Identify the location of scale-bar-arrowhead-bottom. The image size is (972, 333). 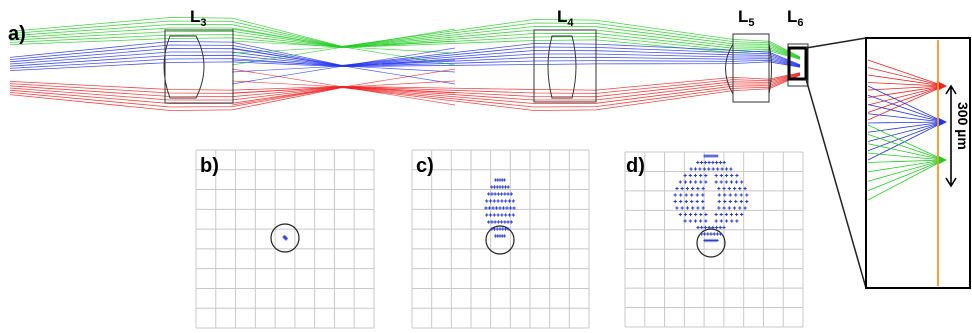
(951, 182).